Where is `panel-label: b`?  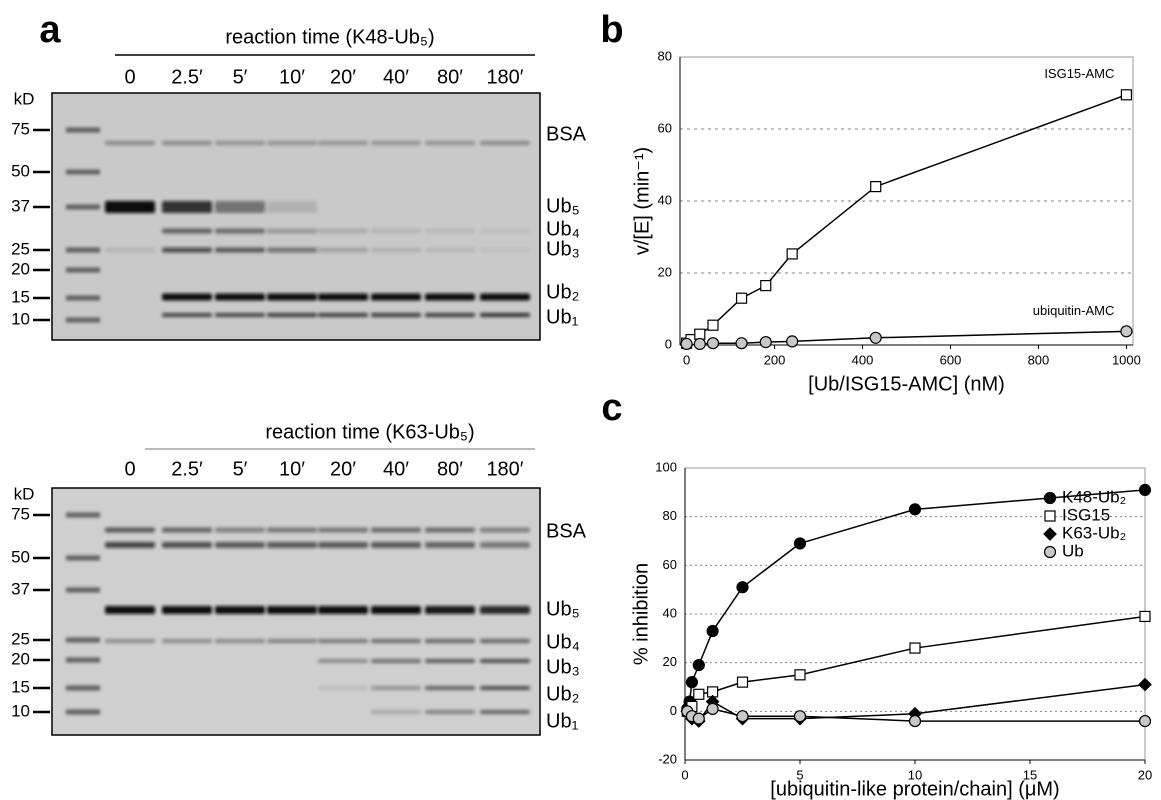 panel-label: b is located at coordinates (611, 30).